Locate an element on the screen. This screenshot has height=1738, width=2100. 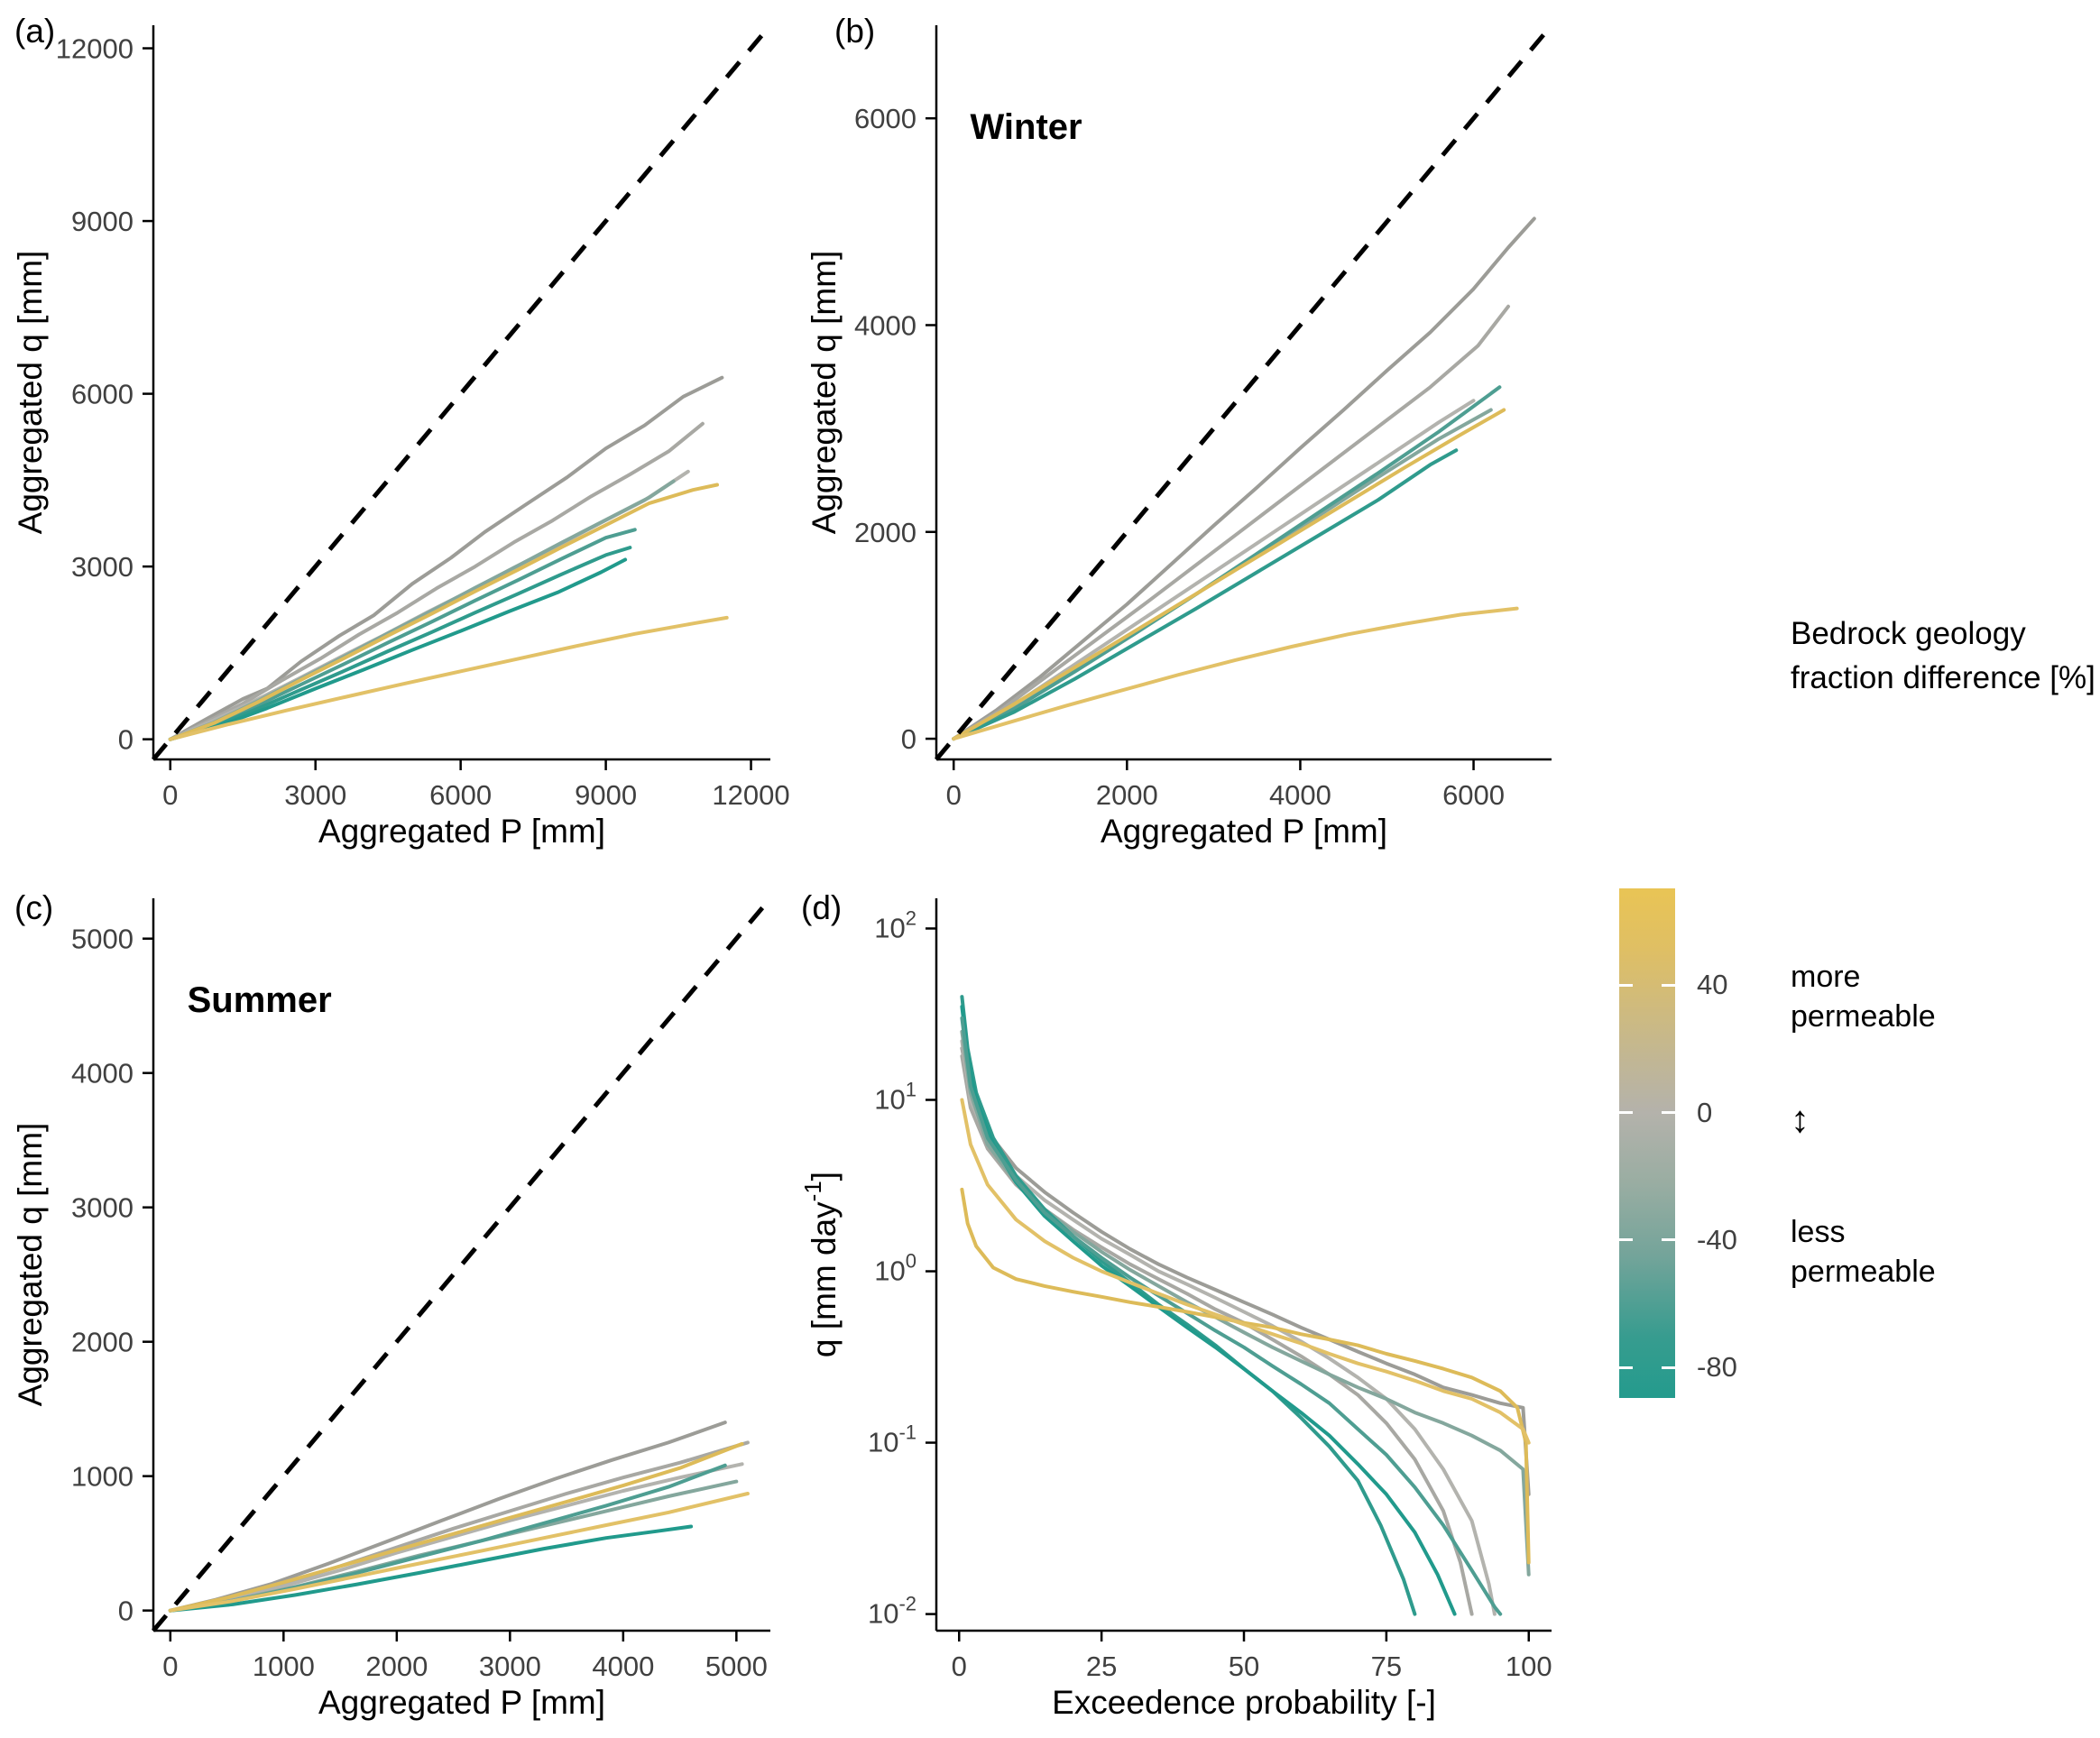
y-tick-label: 10⁻¹ is located at coordinates (892, 1439).